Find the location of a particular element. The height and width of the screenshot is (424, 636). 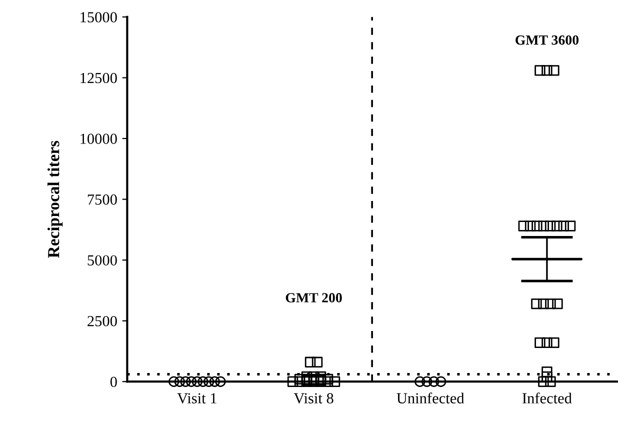

x-tick-label: Infected is located at coordinates (547, 398).